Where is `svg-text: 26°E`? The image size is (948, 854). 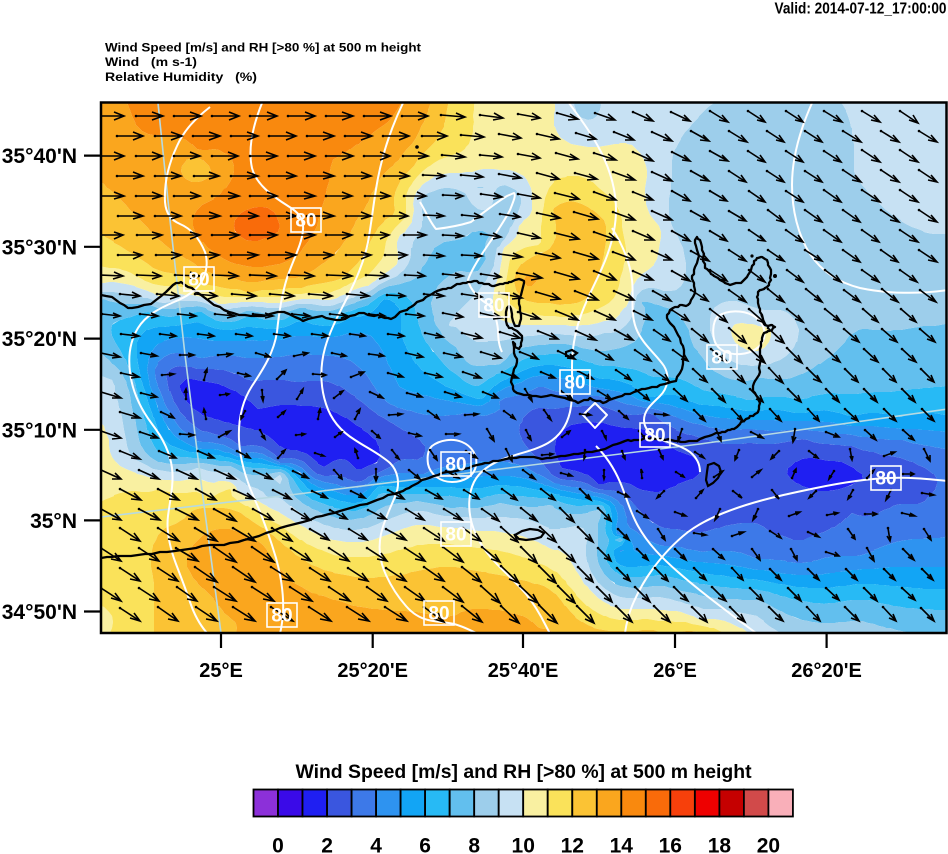 svg-text: 26°E is located at coordinates (675, 671).